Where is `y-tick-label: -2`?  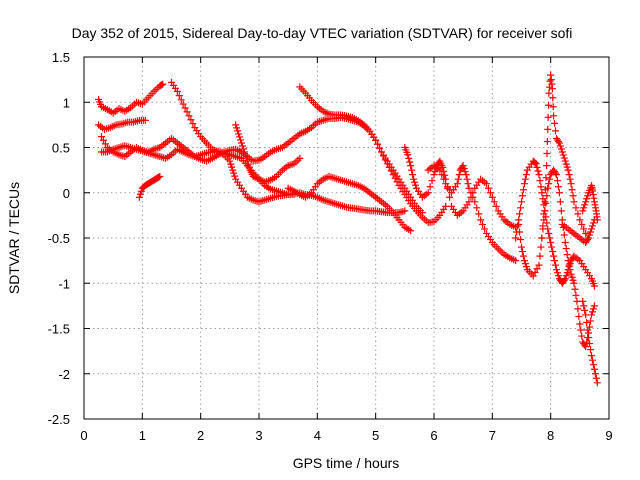
y-tick-label: -2 is located at coordinates (64, 374).